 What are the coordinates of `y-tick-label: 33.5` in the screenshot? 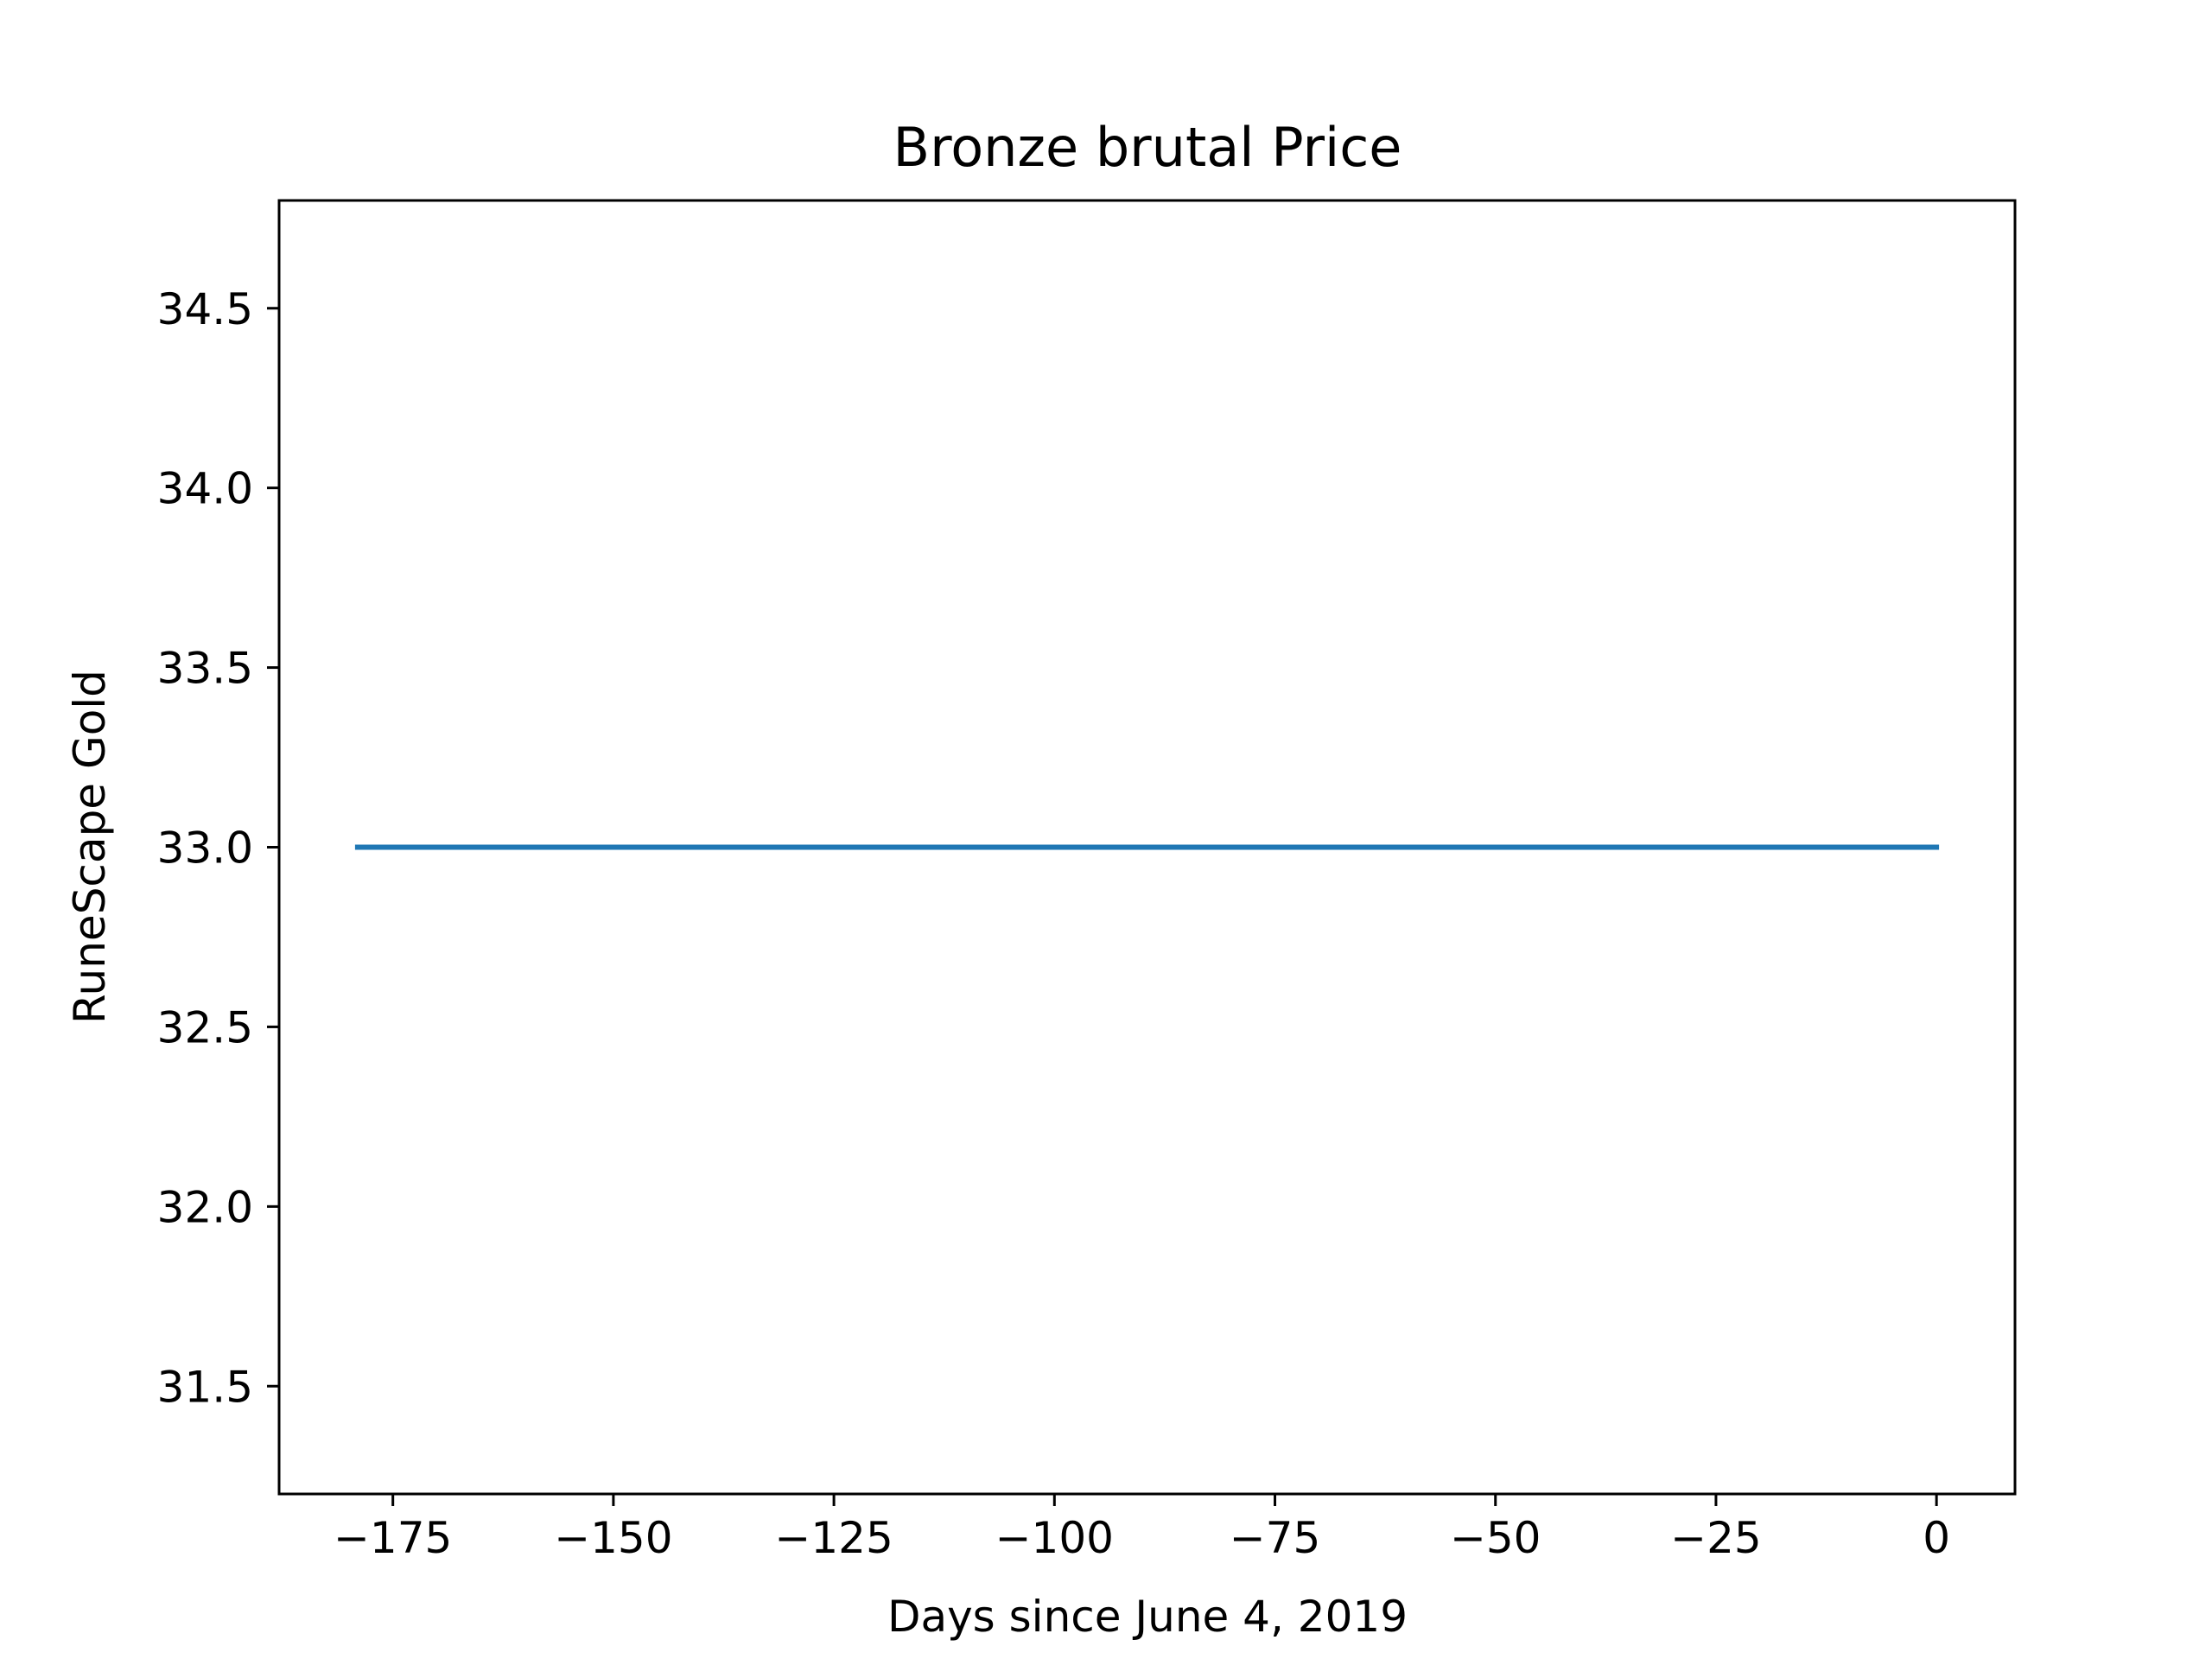 It's located at (205, 669).